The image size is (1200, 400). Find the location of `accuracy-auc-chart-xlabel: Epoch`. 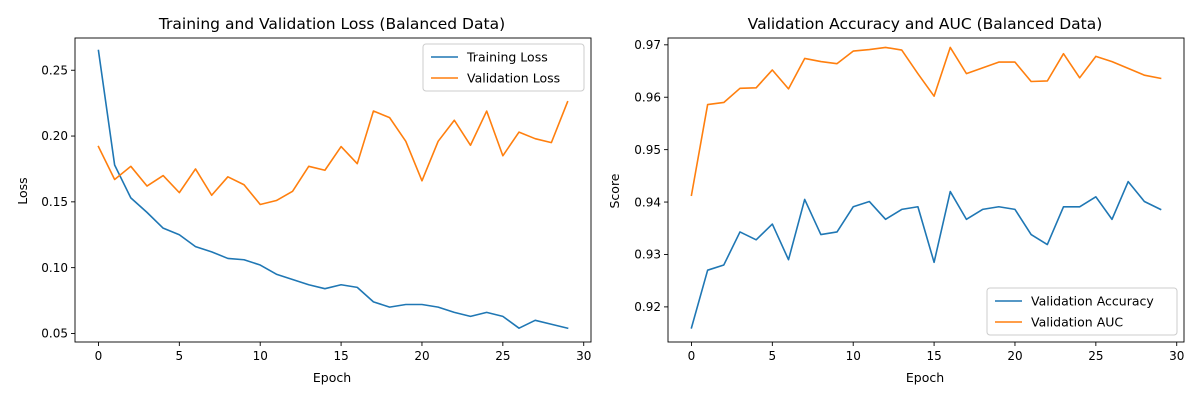

accuracy-auc-chart-xlabel: Epoch is located at coordinates (925, 377).